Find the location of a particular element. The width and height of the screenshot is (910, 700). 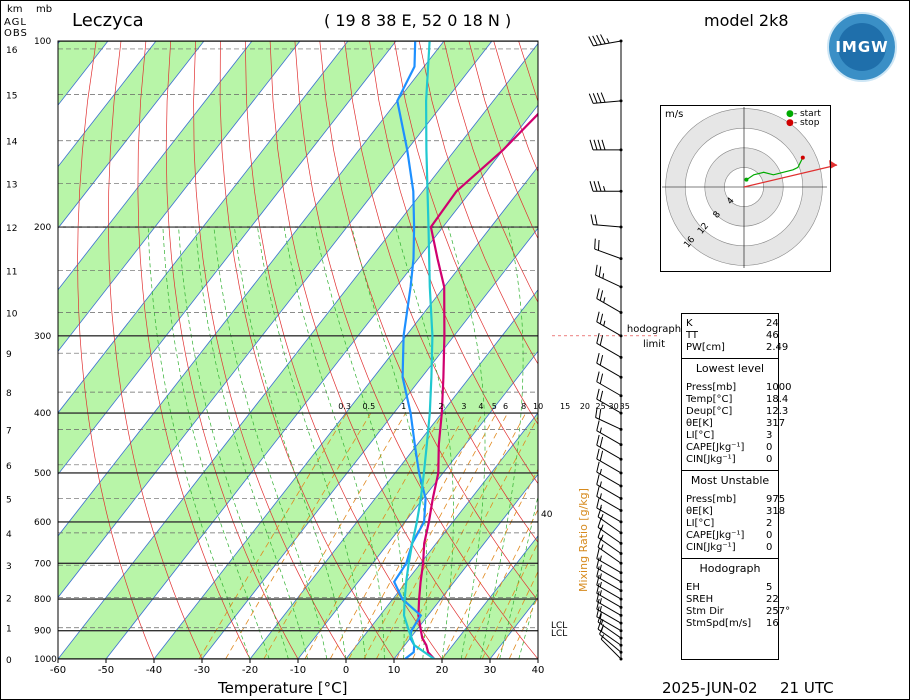

mixing-ratio-label: 0.5 is located at coordinates (368, 406).